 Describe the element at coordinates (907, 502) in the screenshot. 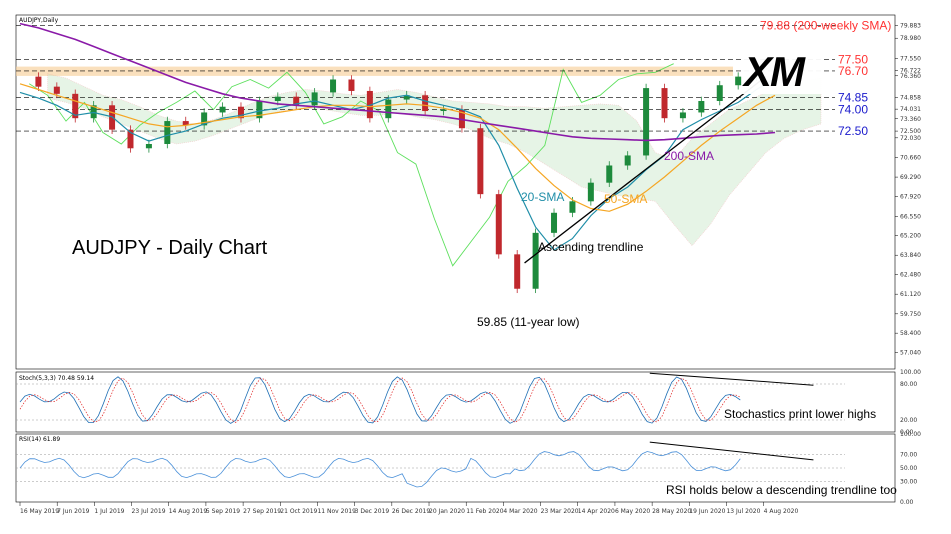

I see `rsi-y-tick-label: 0.00` at that location.